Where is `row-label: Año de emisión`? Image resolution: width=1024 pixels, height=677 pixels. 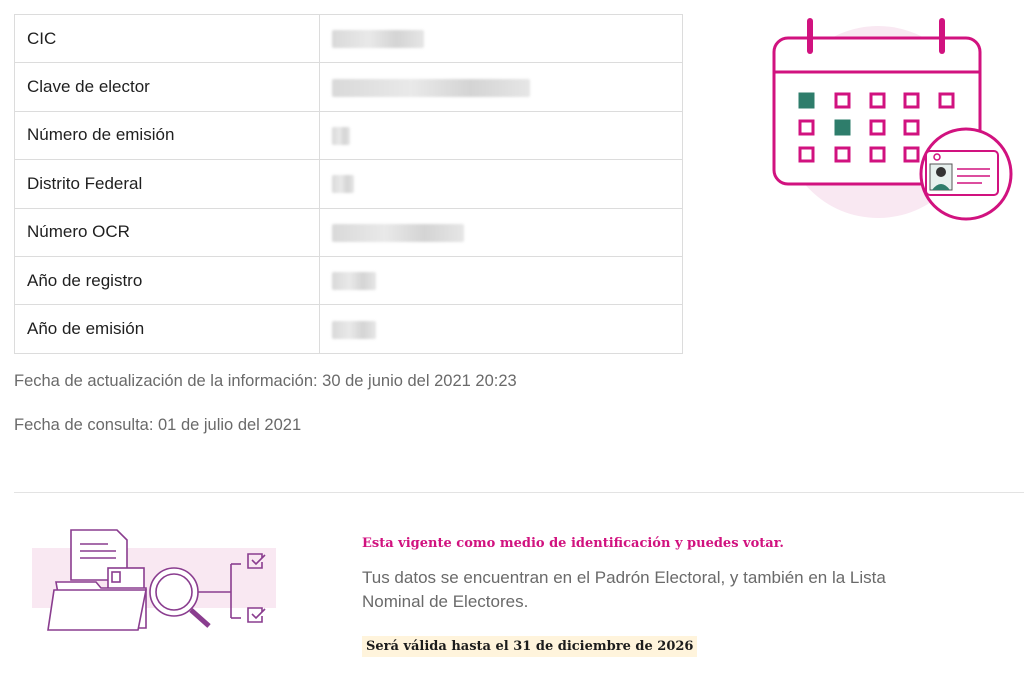
row-label: Año de emisión is located at coordinates (167, 329).